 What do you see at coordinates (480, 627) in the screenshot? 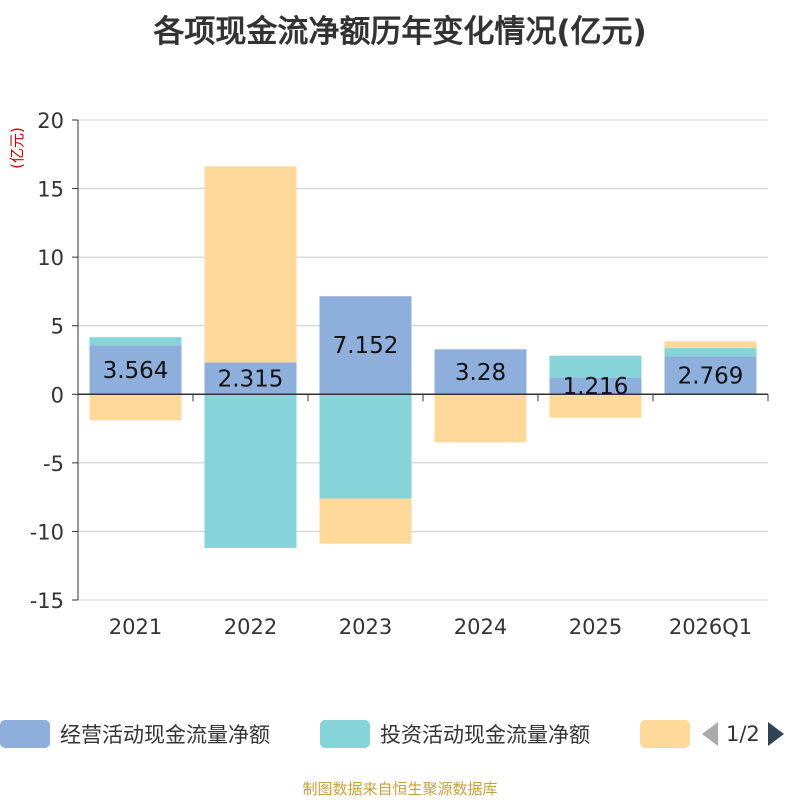
I see `x-tick-label: 2024` at bounding box center [480, 627].